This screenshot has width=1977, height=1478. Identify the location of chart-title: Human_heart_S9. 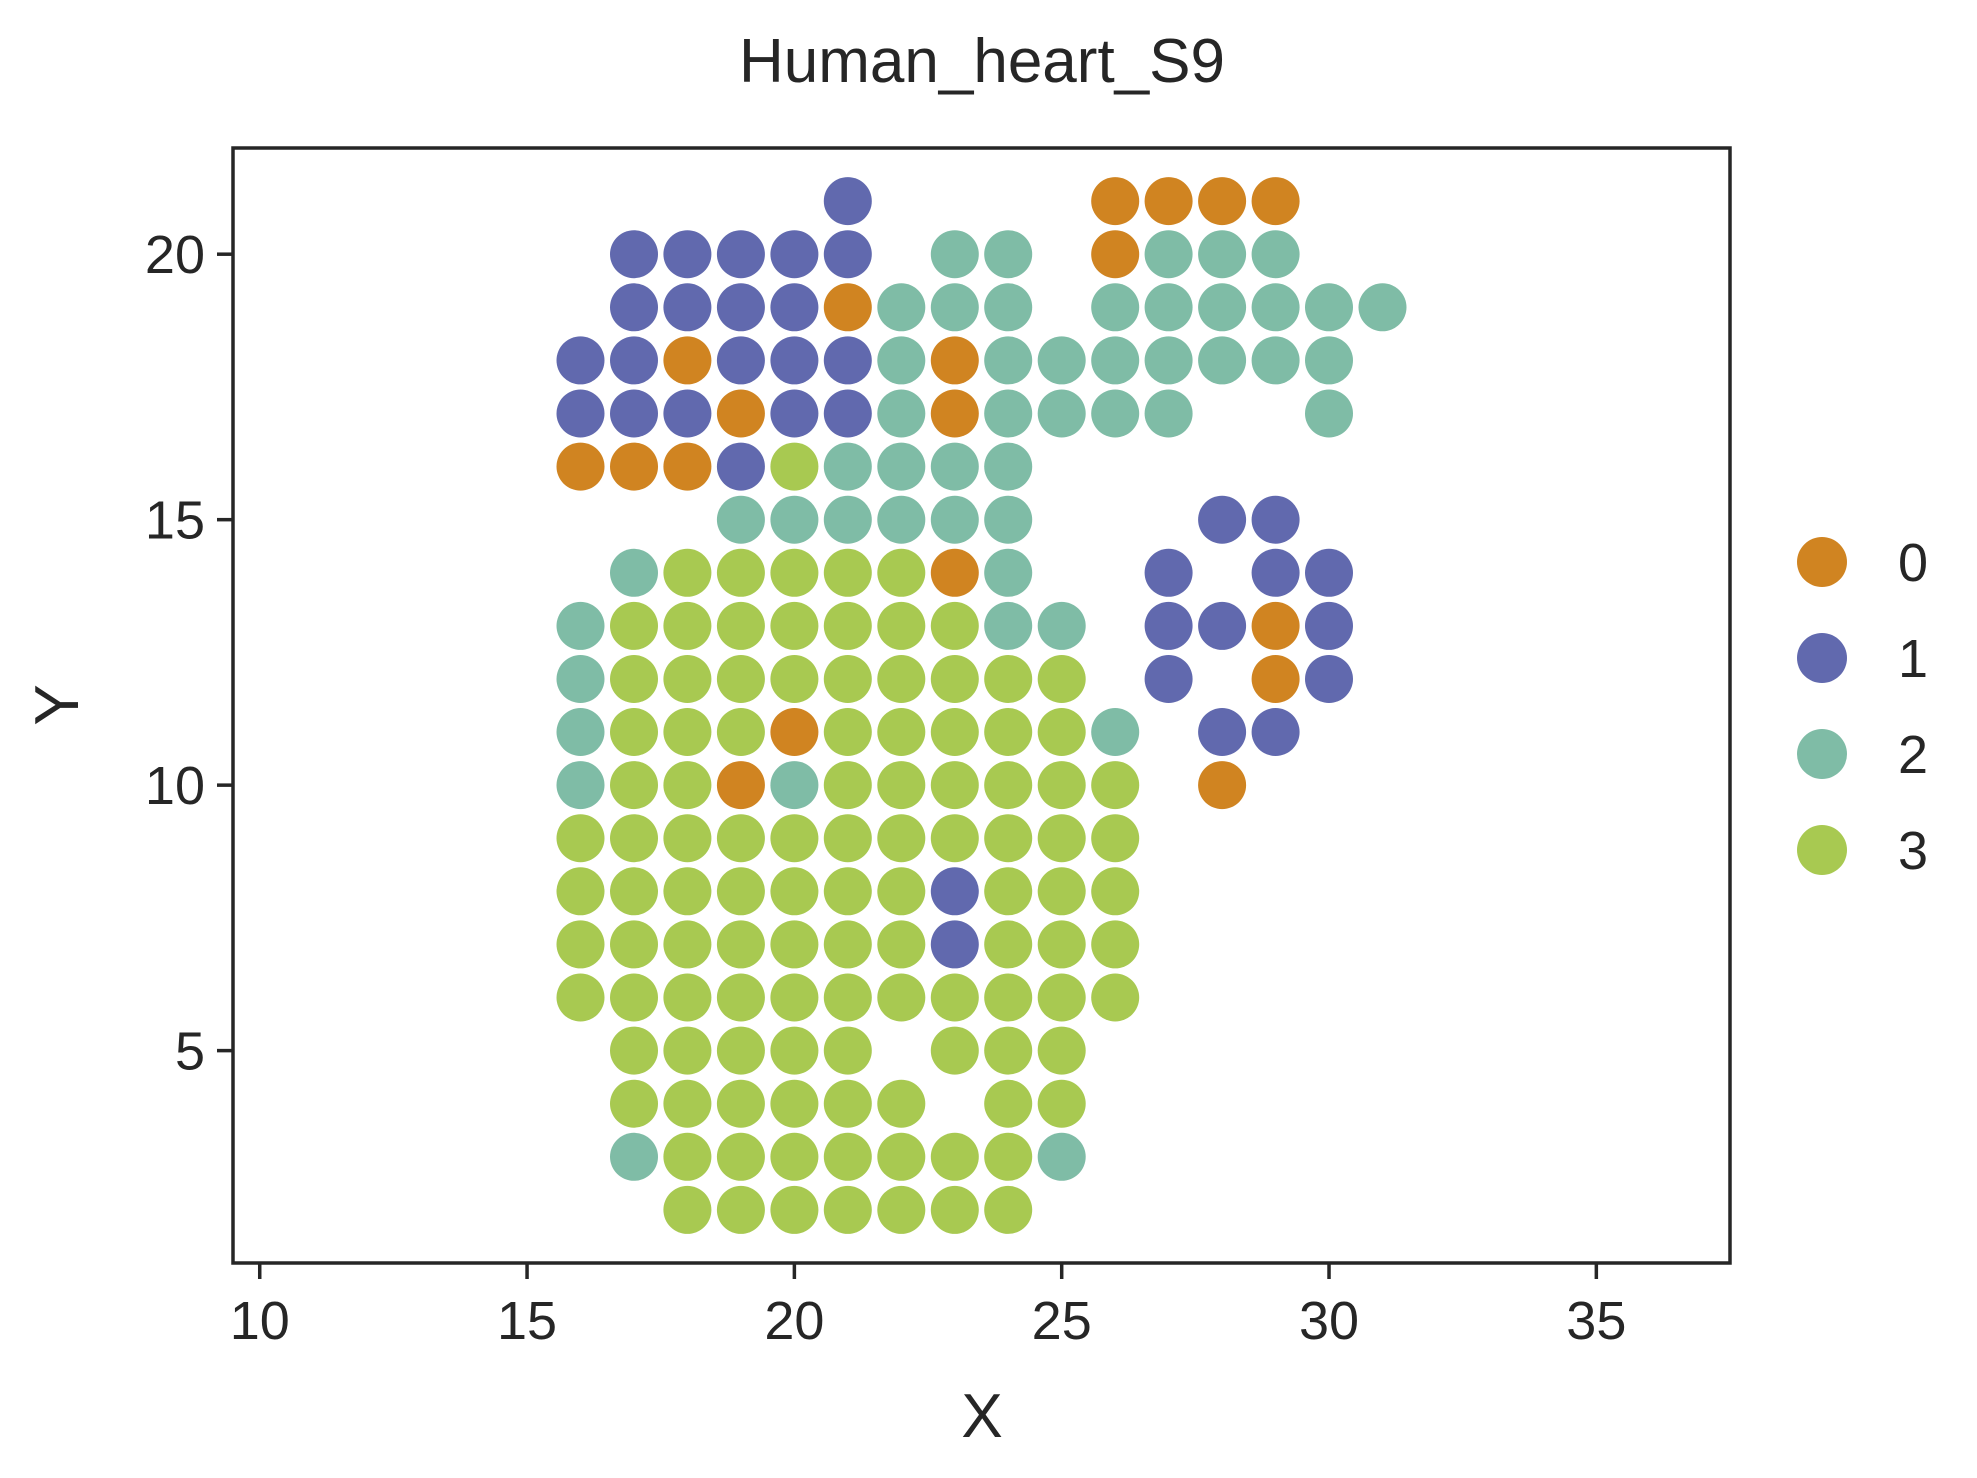
(982, 61).